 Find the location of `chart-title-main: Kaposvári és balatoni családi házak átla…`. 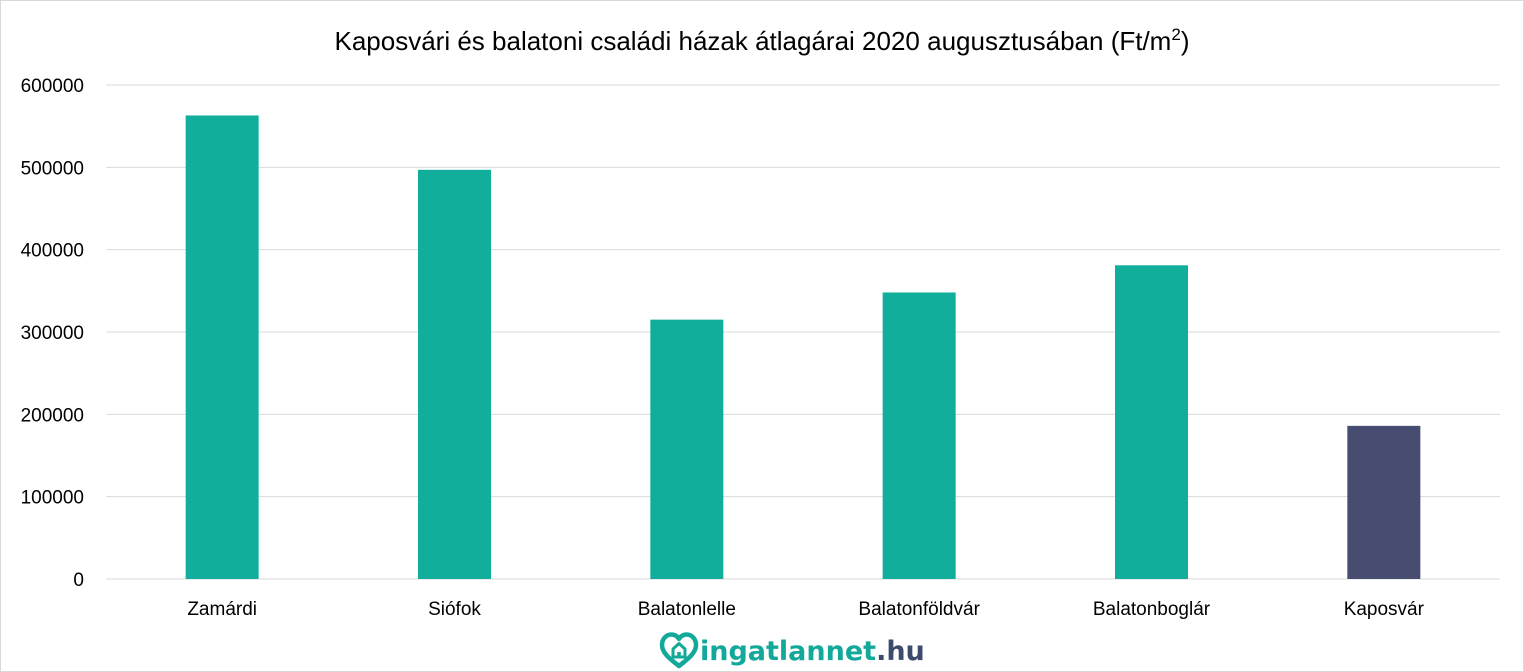

chart-title-main: Kaposvári és balatoni családi házak átla… is located at coordinates (753, 41).